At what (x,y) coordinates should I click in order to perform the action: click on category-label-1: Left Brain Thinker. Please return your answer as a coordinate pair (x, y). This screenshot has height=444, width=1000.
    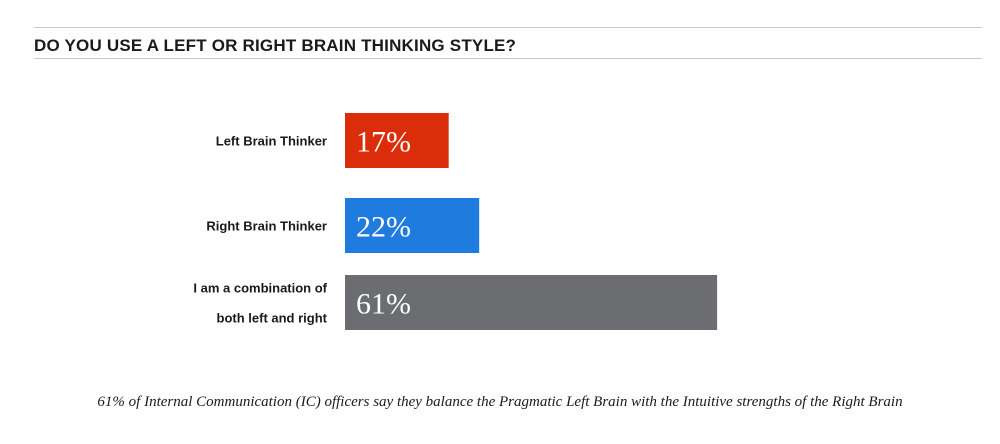
    Looking at the image, I should click on (271, 141).